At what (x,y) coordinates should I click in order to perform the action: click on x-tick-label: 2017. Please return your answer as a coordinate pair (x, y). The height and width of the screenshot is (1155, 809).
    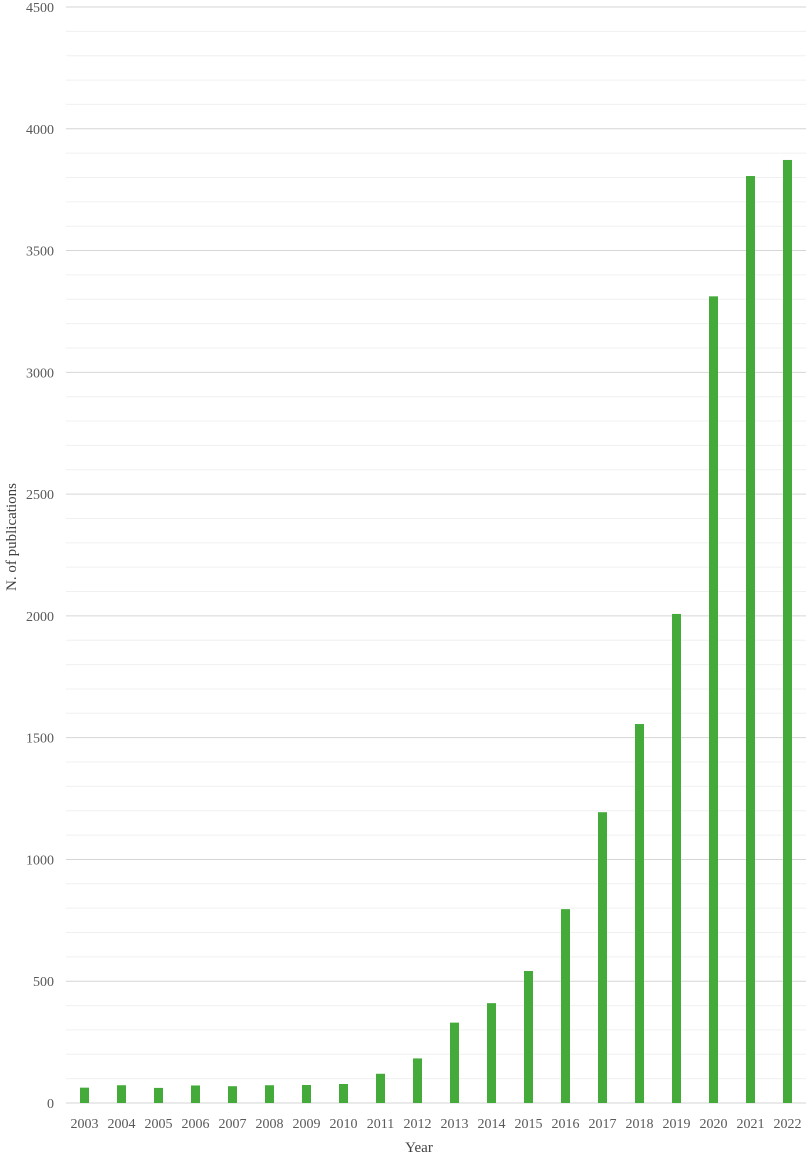
    Looking at the image, I should click on (603, 1124).